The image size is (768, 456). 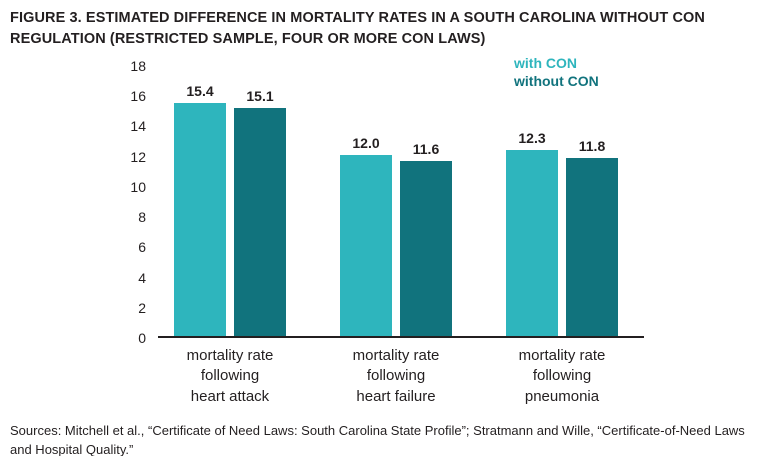 What do you see at coordinates (230, 210) in the screenshot?
I see `bar-group: 15.4 15.1` at bounding box center [230, 210].